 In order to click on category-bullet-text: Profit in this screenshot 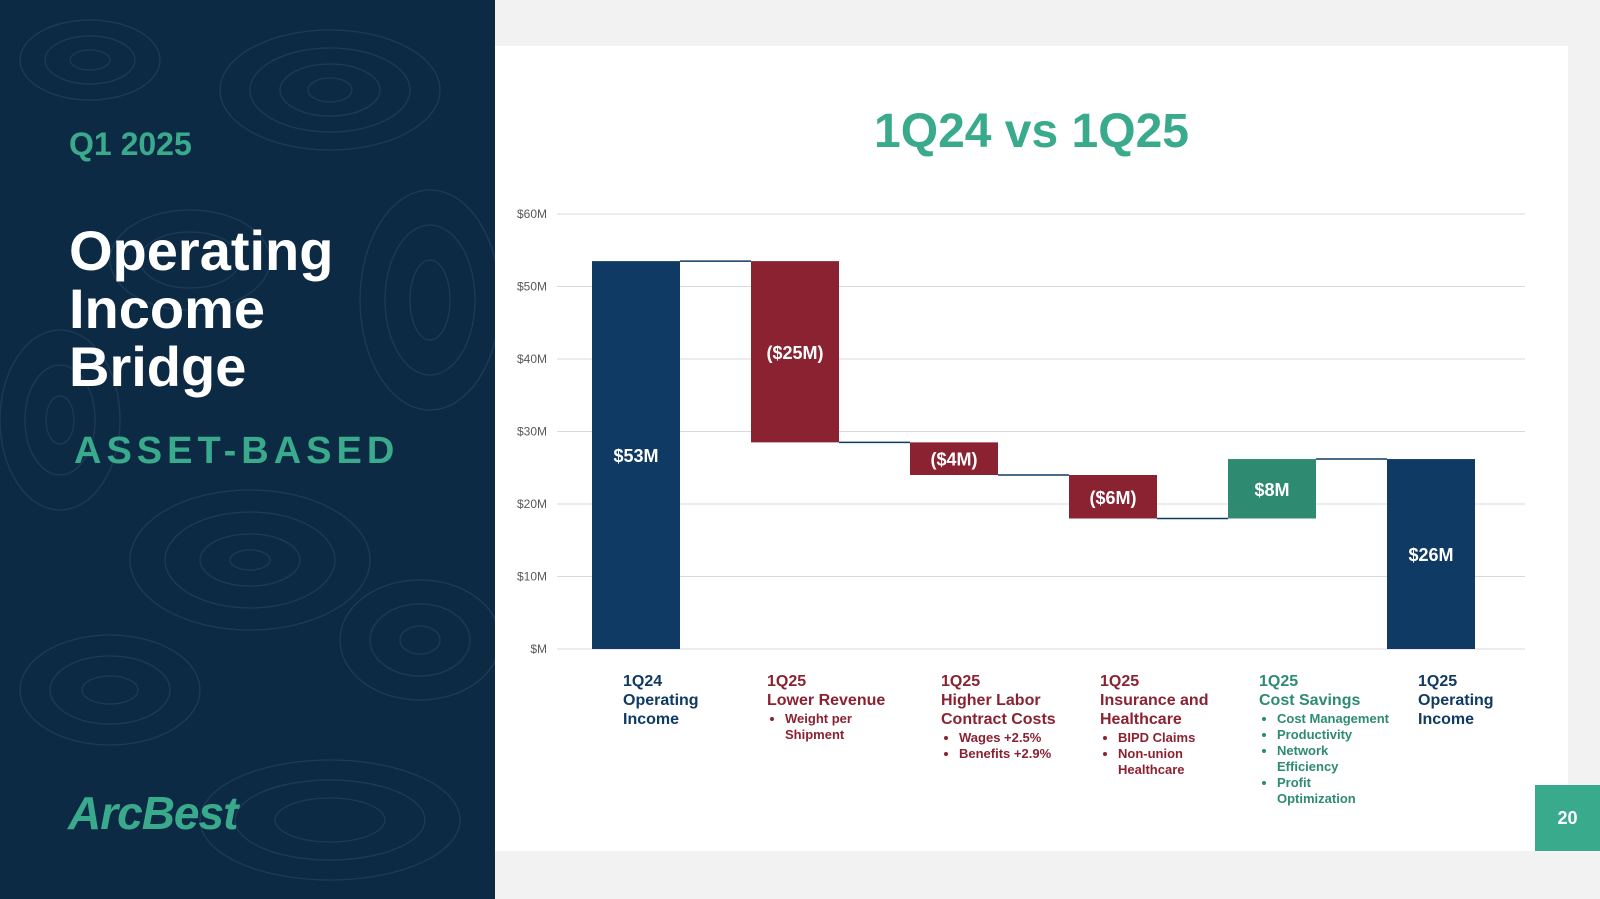, I will do `click(1294, 782)`.